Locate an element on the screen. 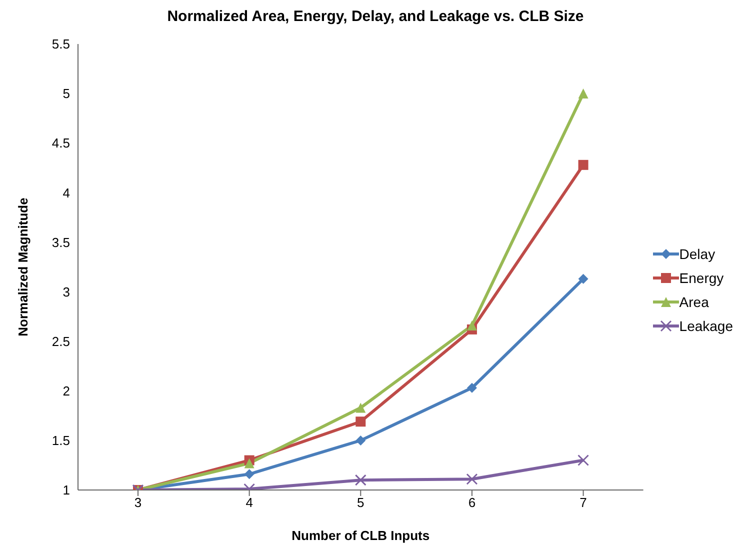 The width and height of the screenshot is (749, 556). y-tick-label: 3.5 is located at coordinates (61, 242).